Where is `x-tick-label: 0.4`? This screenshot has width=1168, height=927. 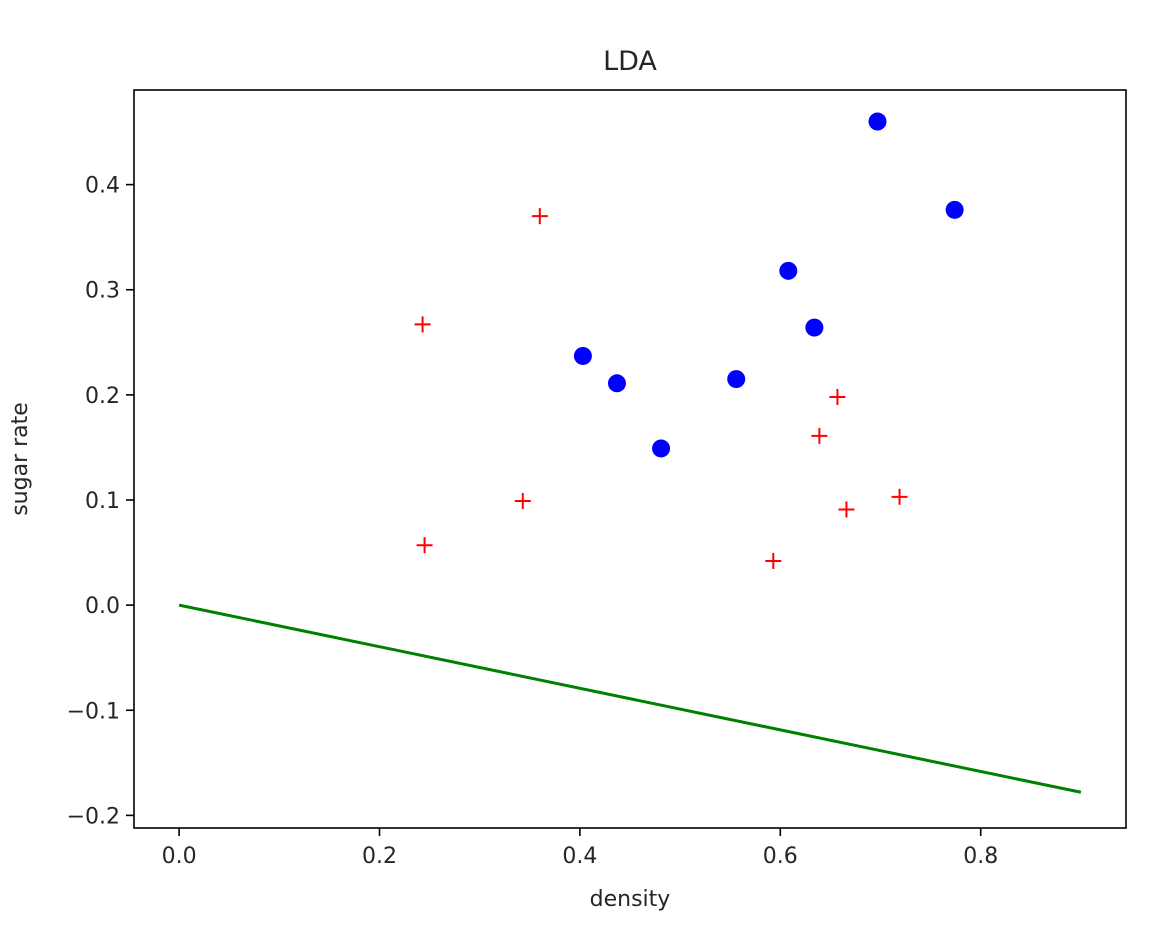 x-tick-label: 0.4 is located at coordinates (579, 856).